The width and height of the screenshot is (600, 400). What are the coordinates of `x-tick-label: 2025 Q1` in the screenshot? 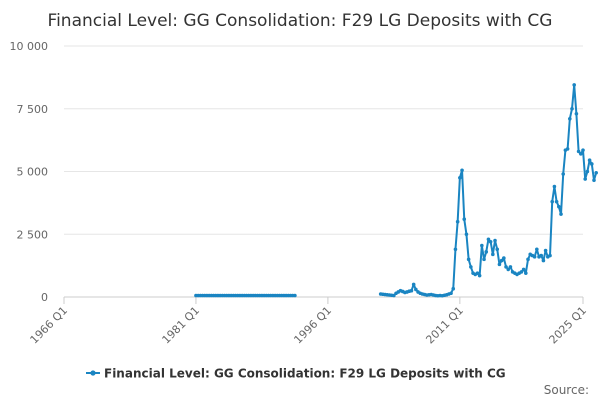 It's located at (568, 325).